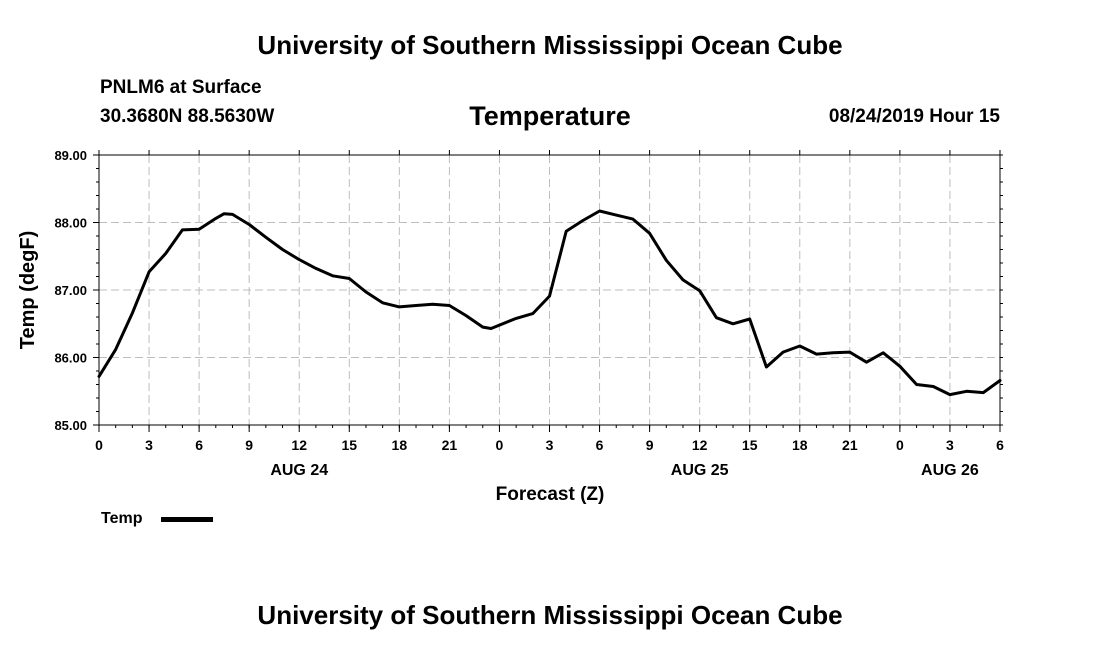 The image size is (1100, 650). I want to click on station-label: PNLM6 at Surface, so click(181, 87).